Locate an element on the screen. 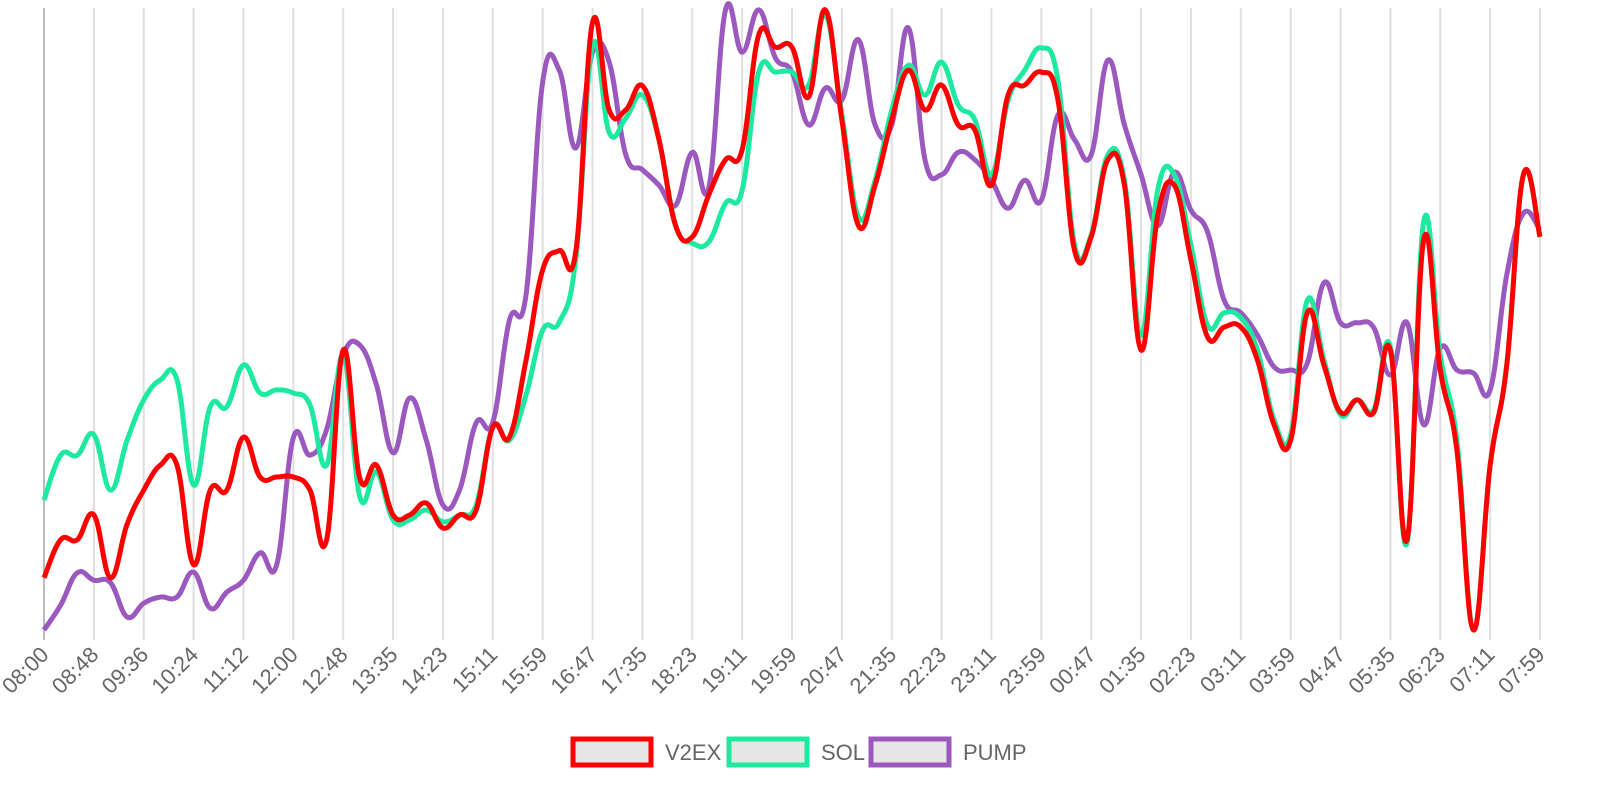  x-tick-label: 07:11 is located at coordinates (1471, 669).